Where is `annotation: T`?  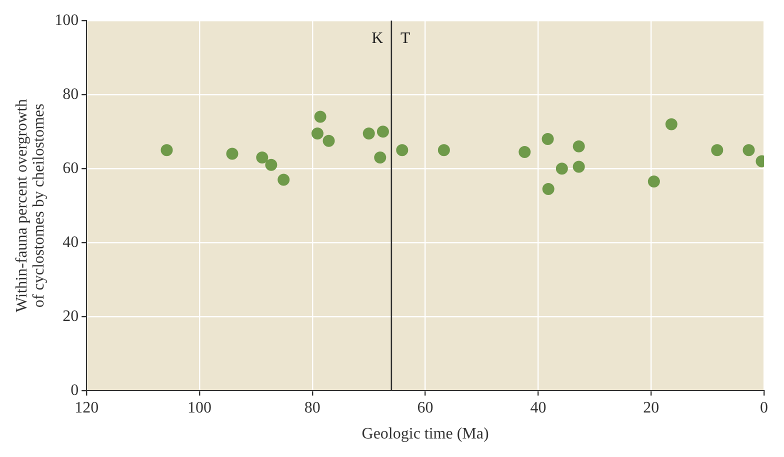 annotation: T is located at coordinates (405, 38).